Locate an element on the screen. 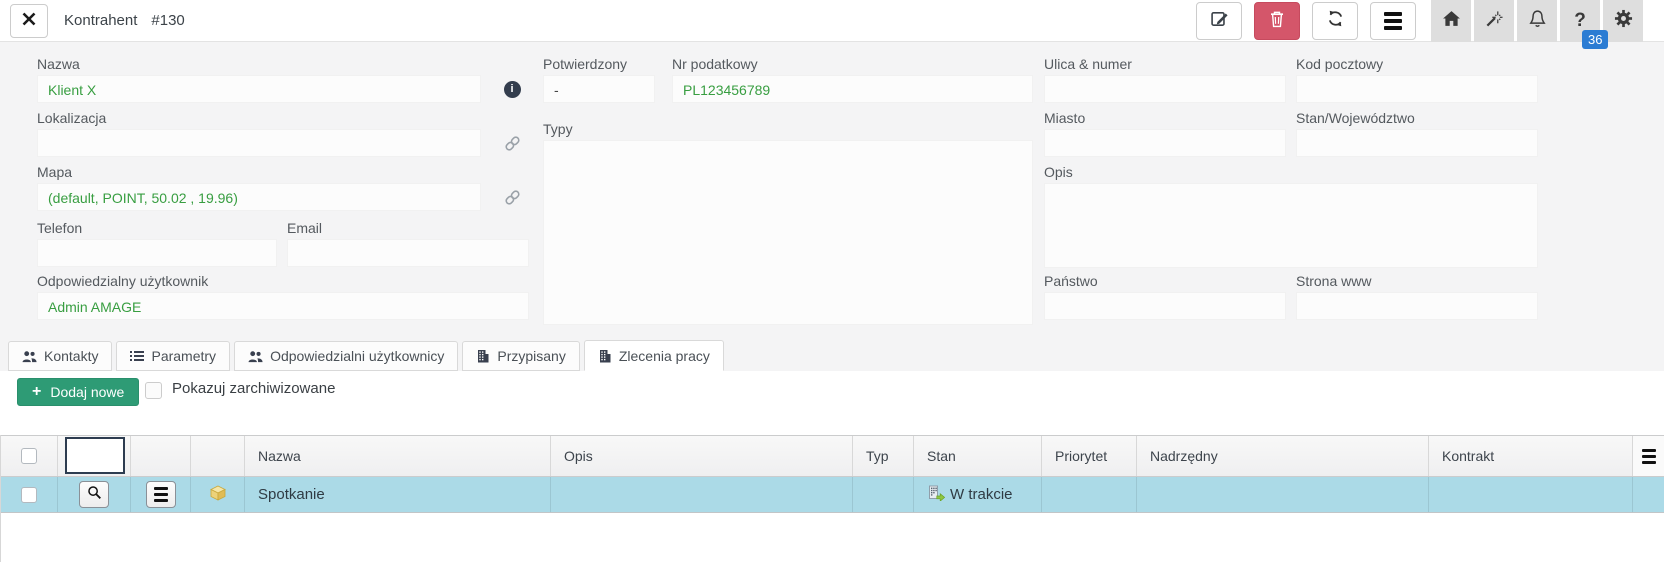 This screenshot has height=562, width=1664. tab-label: Przypisany is located at coordinates (531, 356).